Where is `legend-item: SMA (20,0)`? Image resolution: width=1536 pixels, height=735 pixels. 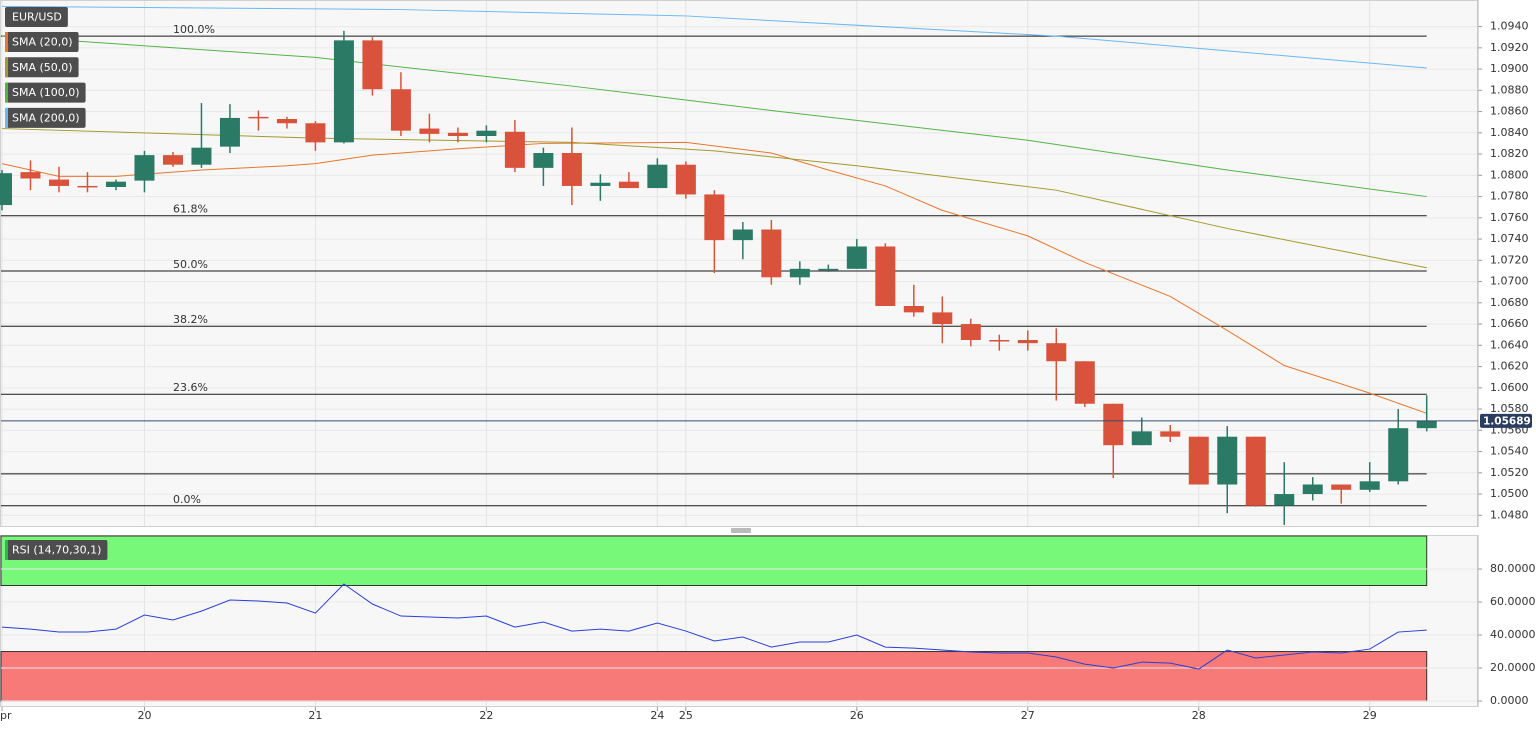 legend-item: SMA (20,0) is located at coordinates (42, 42).